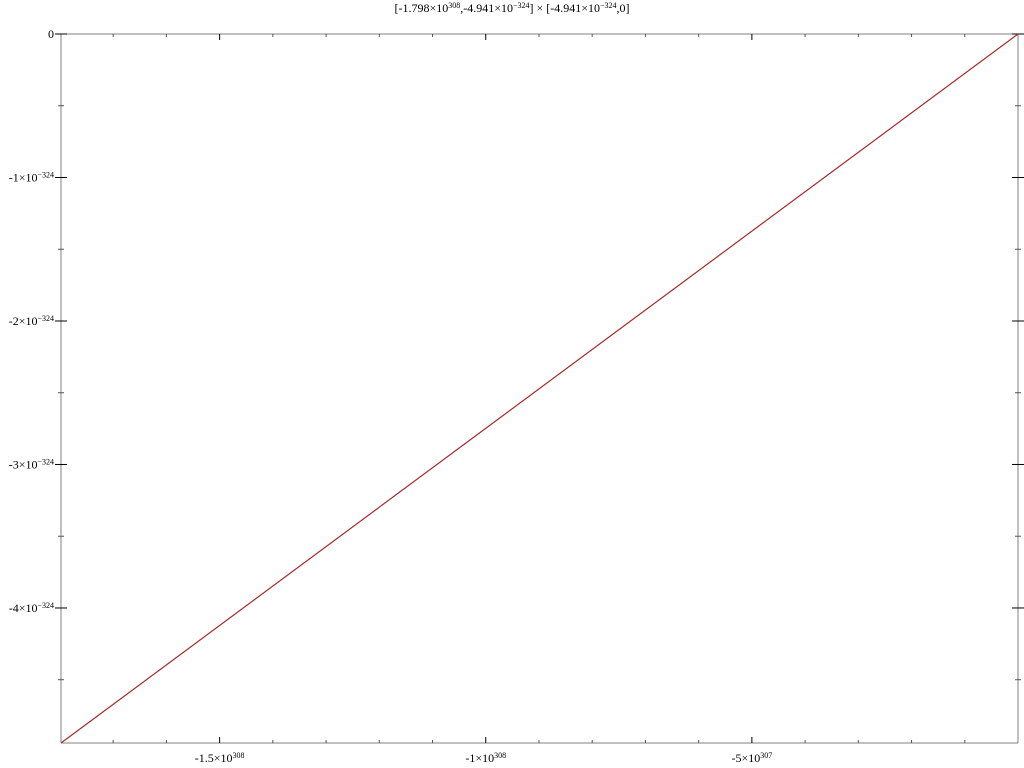 The image size is (1024, 768). What do you see at coordinates (766, 755) in the screenshot?
I see `tick-label-exponent: 307` at bounding box center [766, 755].